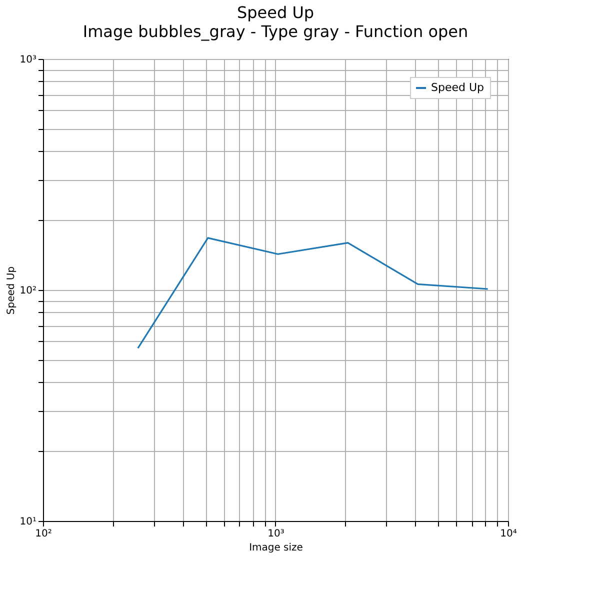 Image resolution: width=600 pixels, height=600 pixels. What do you see at coordinates (275, 31) in the screenshot?
I see `chart-subtitle: Image bubbles_gray - Type gray - Function open` at bounding box center [275, 31].